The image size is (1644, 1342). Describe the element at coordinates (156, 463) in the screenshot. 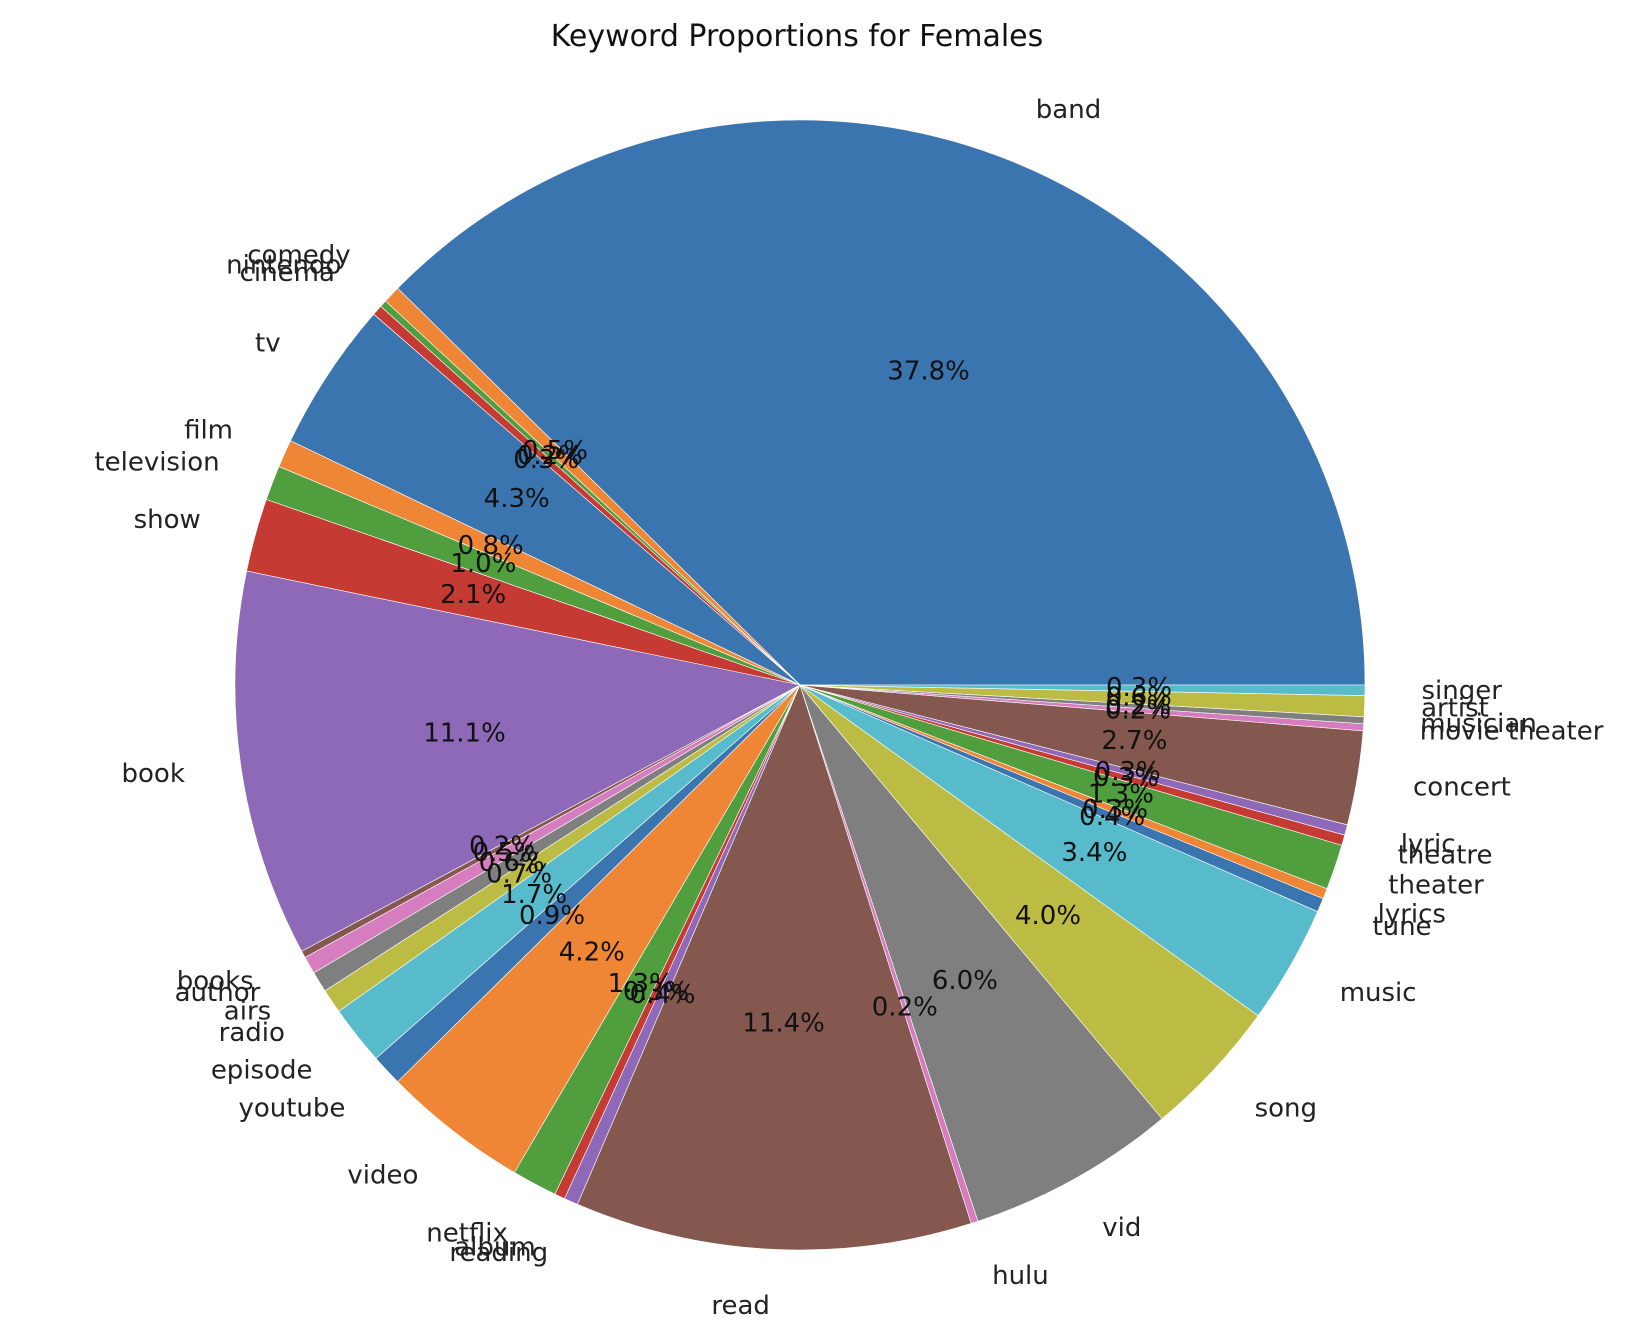

I see `slice-label-television: television` at that location.